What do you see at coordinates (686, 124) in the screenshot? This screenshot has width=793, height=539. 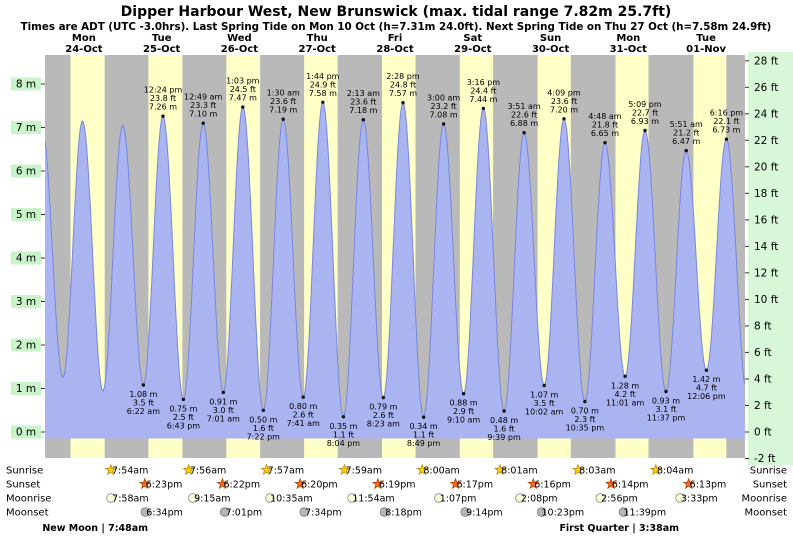 I see `high-tide-label: 5:51 am` at bounding box center [686, 124].